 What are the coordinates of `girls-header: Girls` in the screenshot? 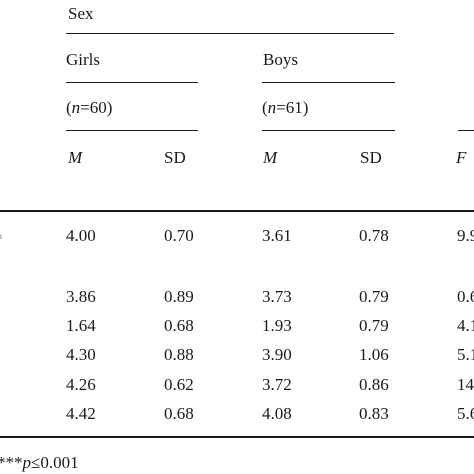 It's located at (83, 59).